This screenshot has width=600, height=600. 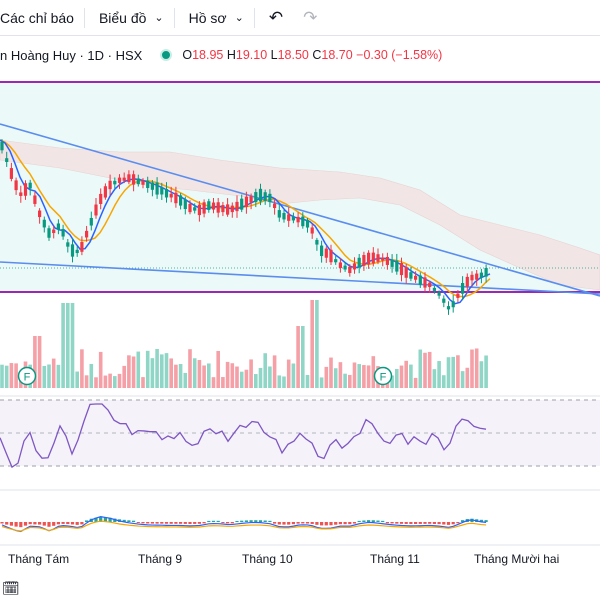 I want to click on toolbar-divider, so click(x=174, y=17).